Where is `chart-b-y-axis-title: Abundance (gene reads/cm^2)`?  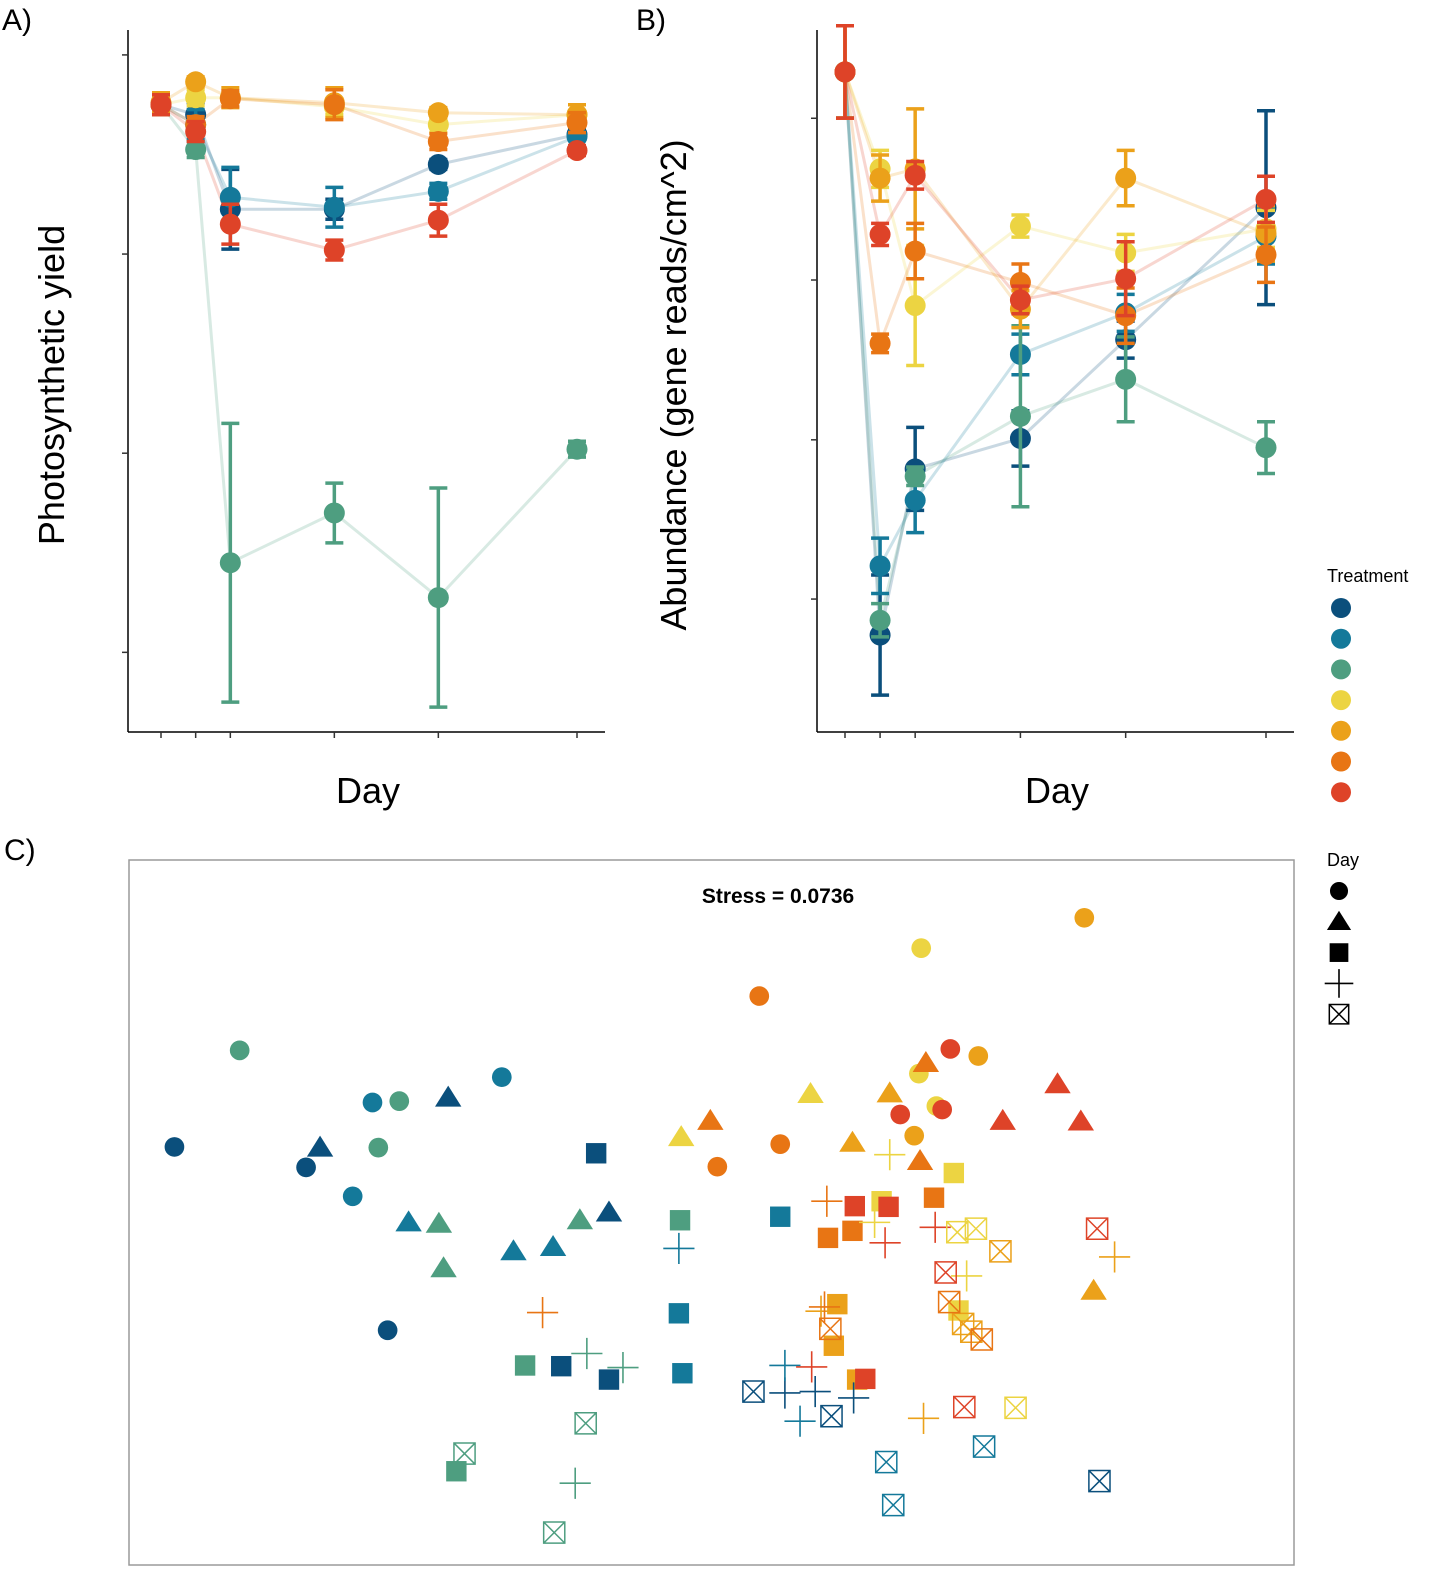 chart-b-y-axis-title: Abundance (gene reads/cm^2) is located at coordinates (673, 384).